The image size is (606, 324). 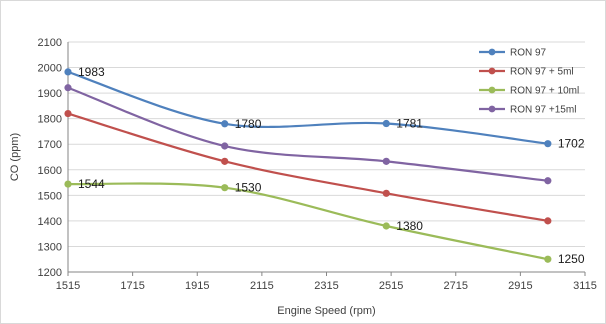 I want to click on data-label: 1983, so click(x=91, y=72).